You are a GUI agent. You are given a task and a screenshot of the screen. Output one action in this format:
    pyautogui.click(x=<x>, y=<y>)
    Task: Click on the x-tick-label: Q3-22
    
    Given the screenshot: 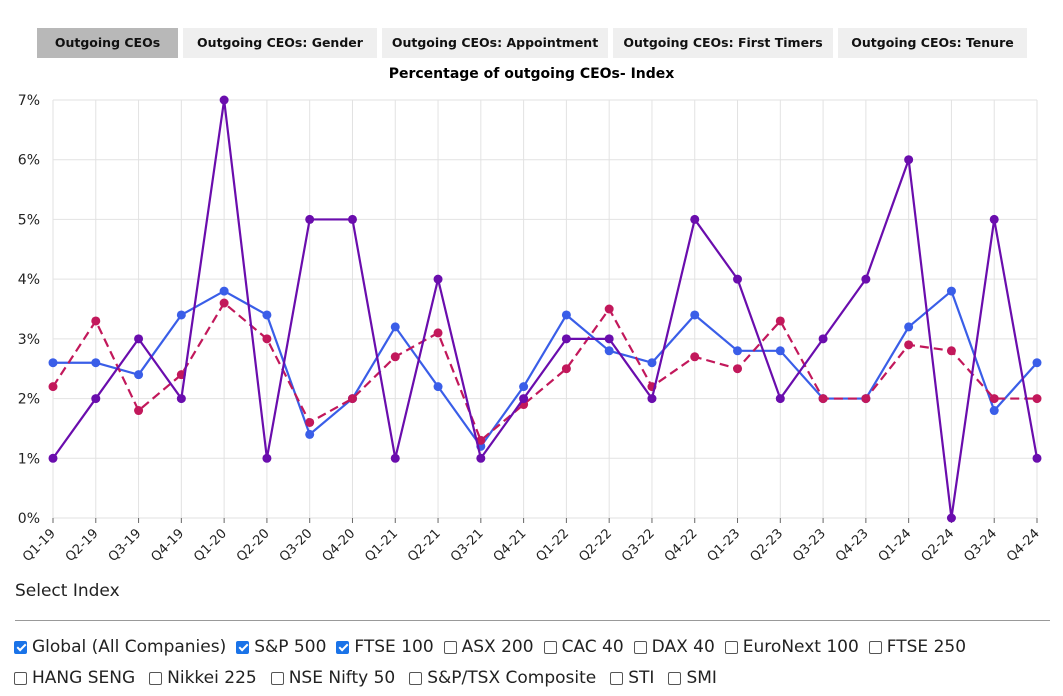 What is the action you would take?
    pyautogui.click(x=638, y=545)
    